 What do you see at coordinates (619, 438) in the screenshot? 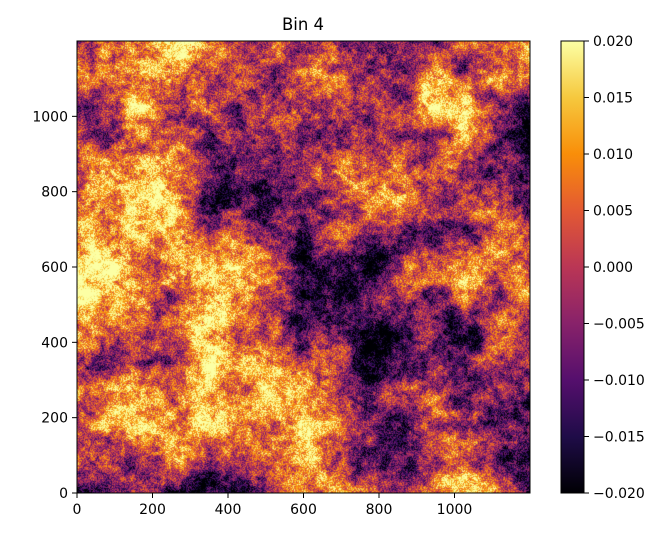
I see `colorbar-tick-label: −0.015` at bounding box center [619, 438].